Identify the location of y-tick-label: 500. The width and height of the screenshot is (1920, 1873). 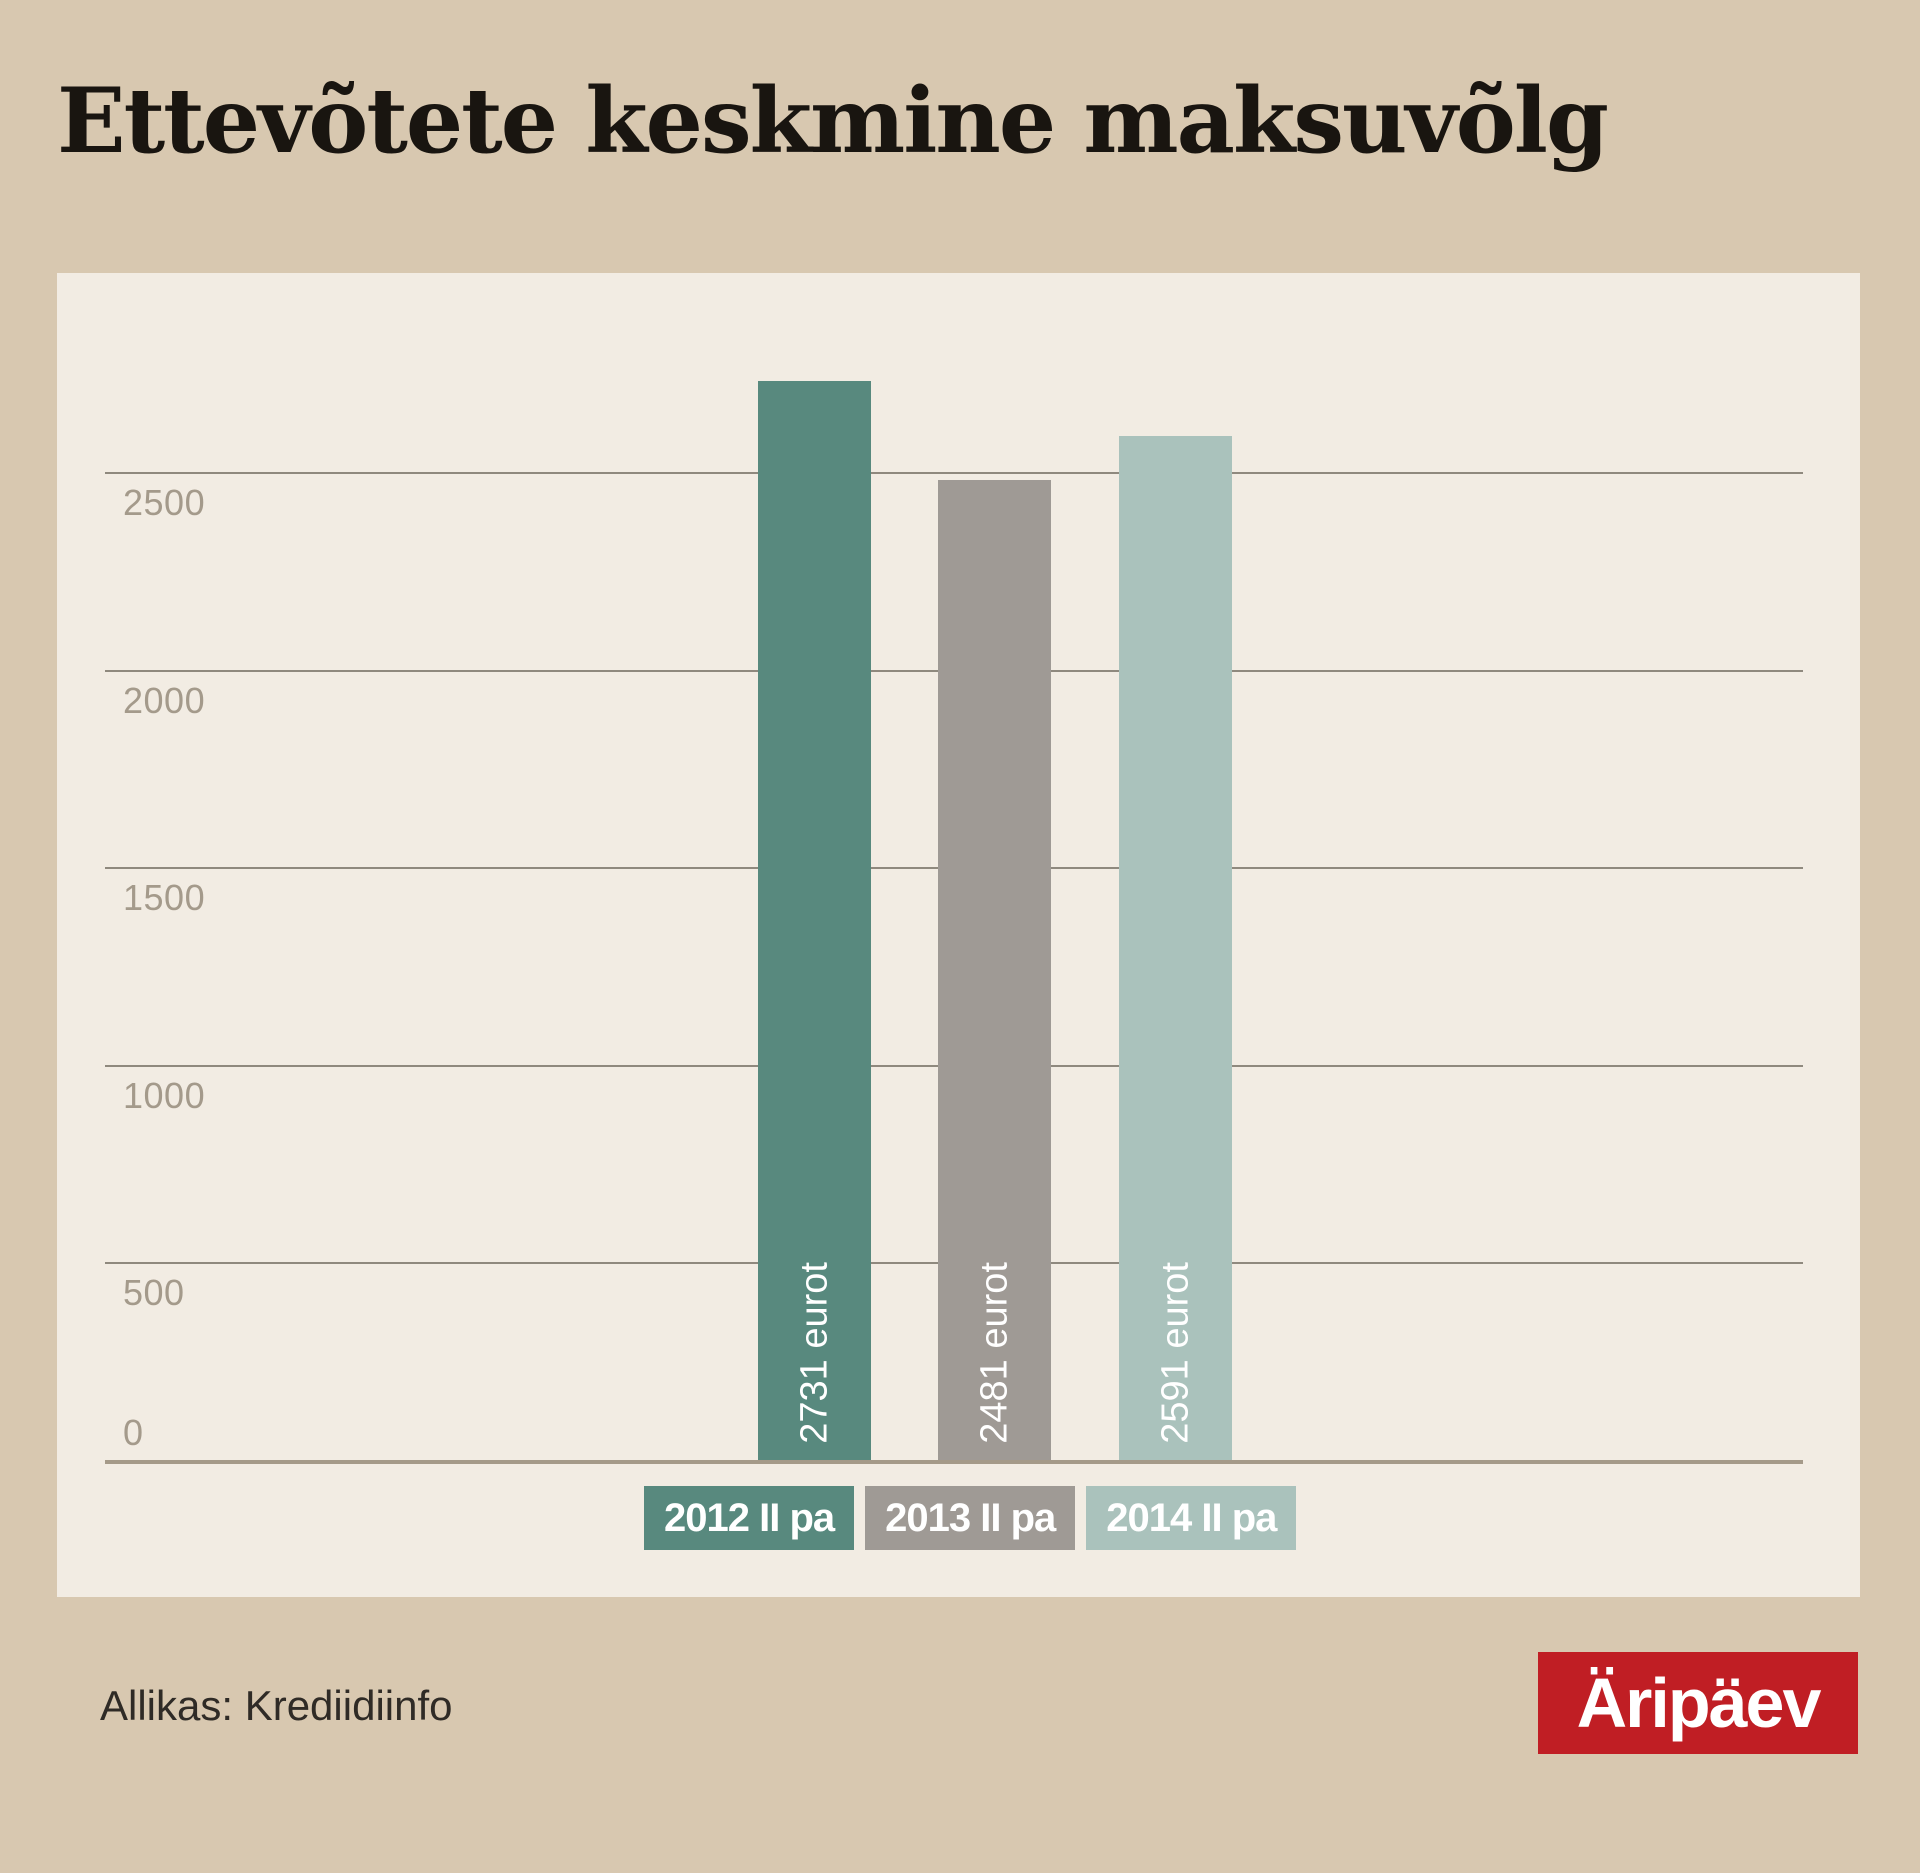
(154, 1293).